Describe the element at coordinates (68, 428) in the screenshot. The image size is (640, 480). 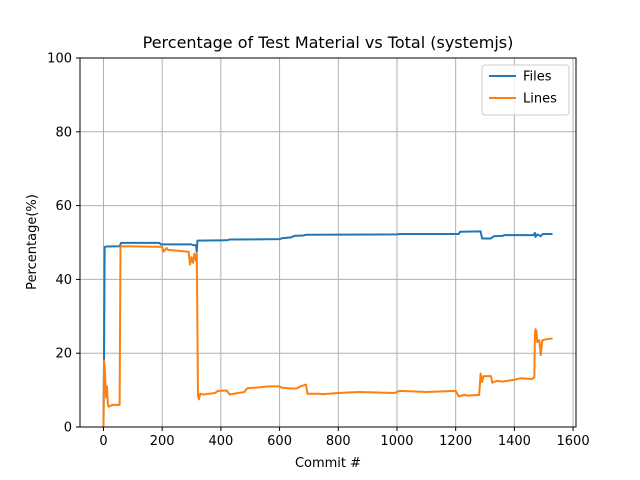
I see `y-tick-label: 0` at that location.